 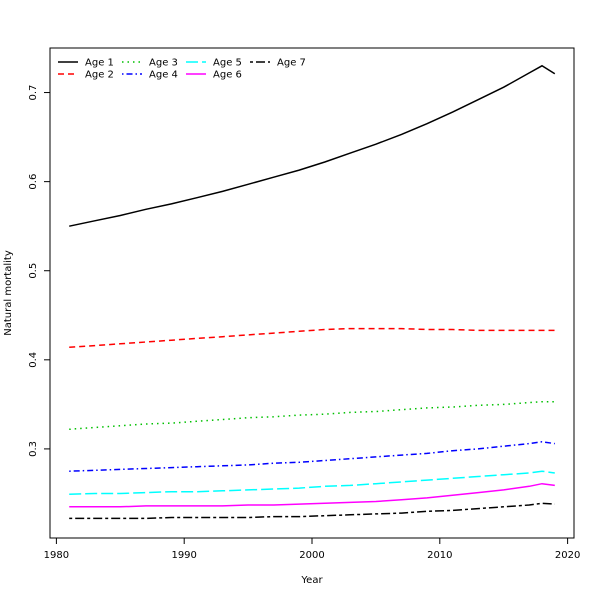 I want to click on y-axis-title: Natural mortality, so click(x=8, y=293).